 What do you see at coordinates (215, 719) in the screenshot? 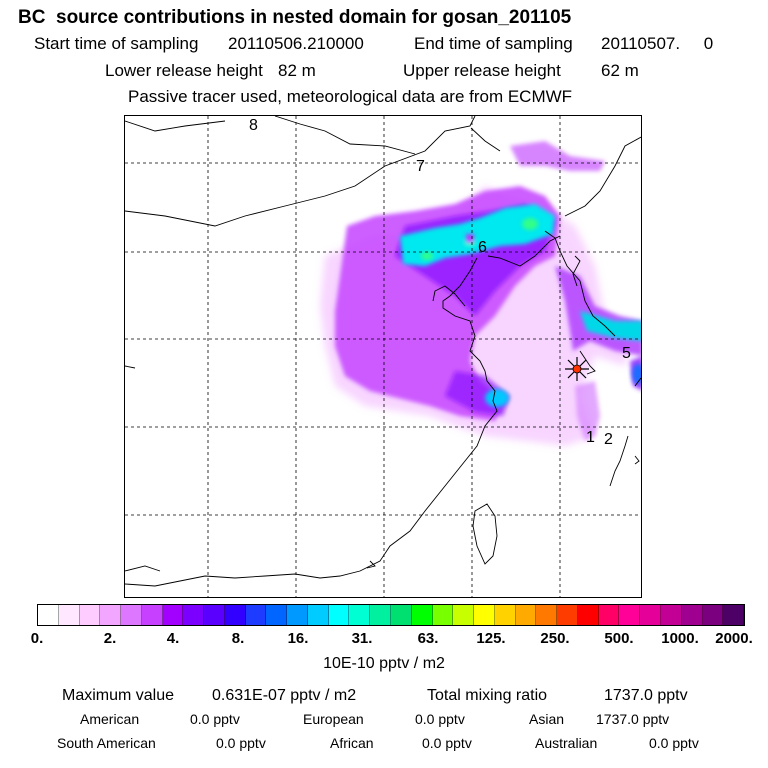
I see `region-value-american: 0.0 pptv` at bounding box center [215, 719].